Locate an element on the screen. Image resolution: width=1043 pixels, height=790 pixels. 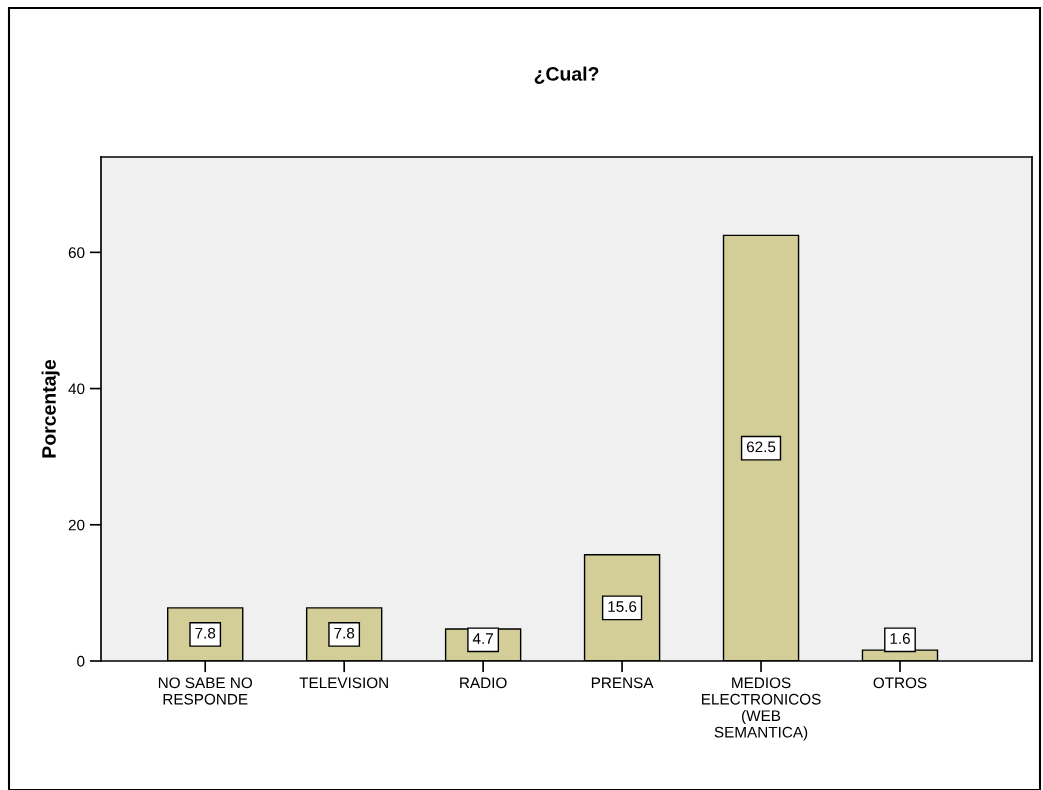
x-tick-label: RADIO is located at coordinates (483, 683).